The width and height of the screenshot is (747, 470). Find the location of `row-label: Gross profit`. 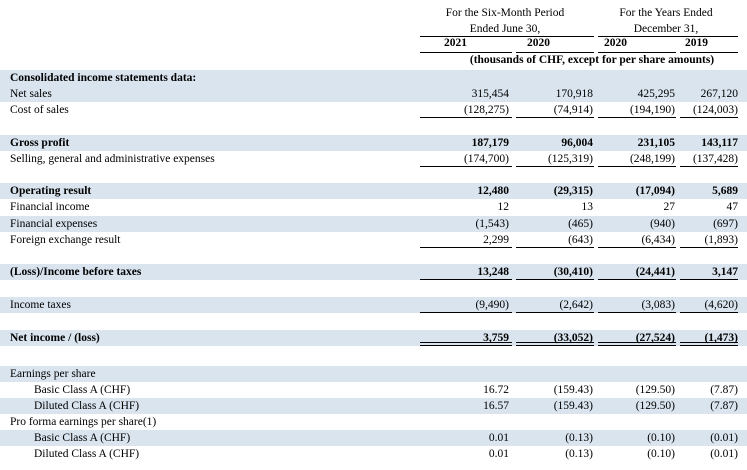

row-label: Gross profit is located at coordinates (40, 143).